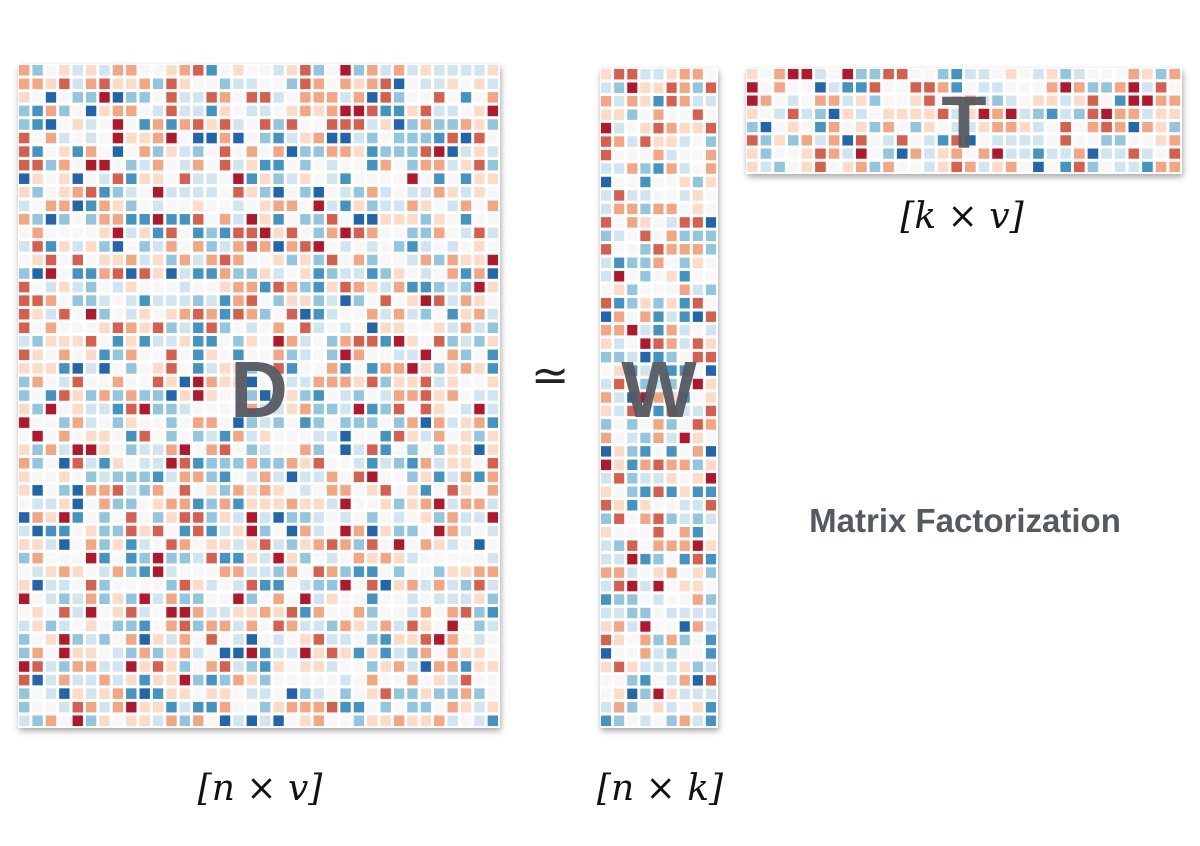 This screenshot has height=846, width=1200. I want to click on matrix-d-label: D, so click(259, 389).